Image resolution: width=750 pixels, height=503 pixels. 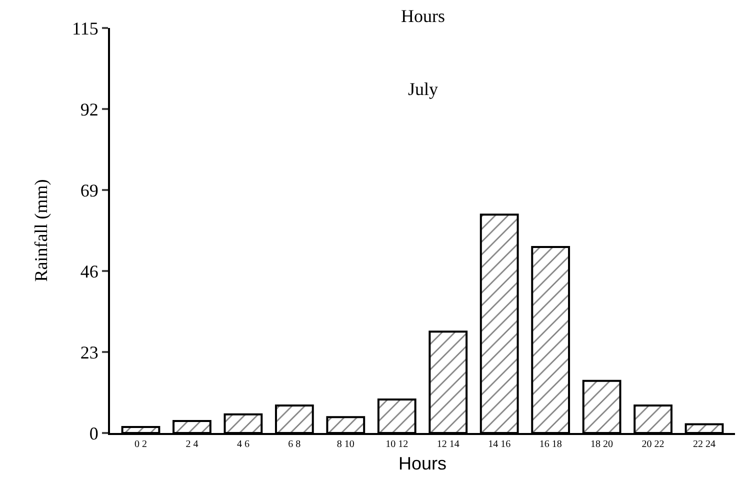 I want to click on annotation: July, so click(x=423, y=89).